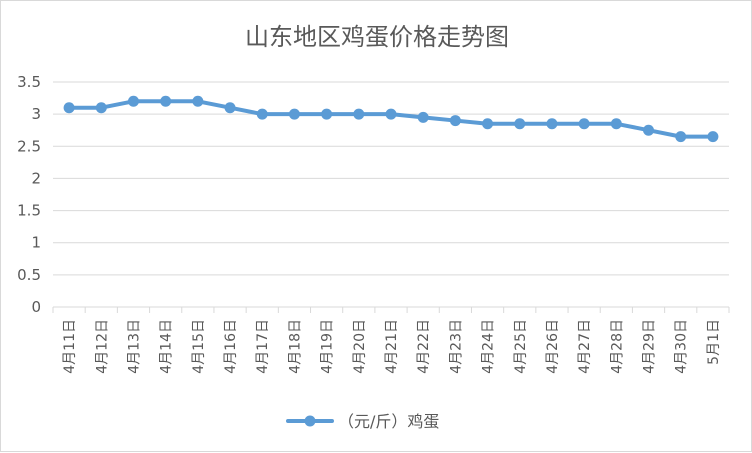 This screenshot has height=453, width=752. I want to click on y-tick-label: 1, so click(36, 243).